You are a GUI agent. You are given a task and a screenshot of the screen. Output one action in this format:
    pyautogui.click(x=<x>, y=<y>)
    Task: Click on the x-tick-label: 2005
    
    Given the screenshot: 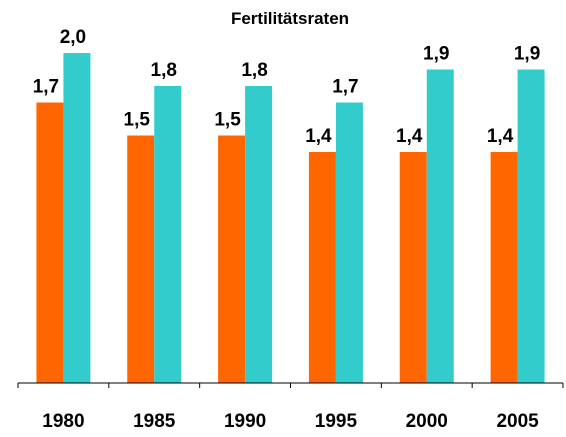 What is the action you would take?
    pyautogui.click(x=517, y=421)
    